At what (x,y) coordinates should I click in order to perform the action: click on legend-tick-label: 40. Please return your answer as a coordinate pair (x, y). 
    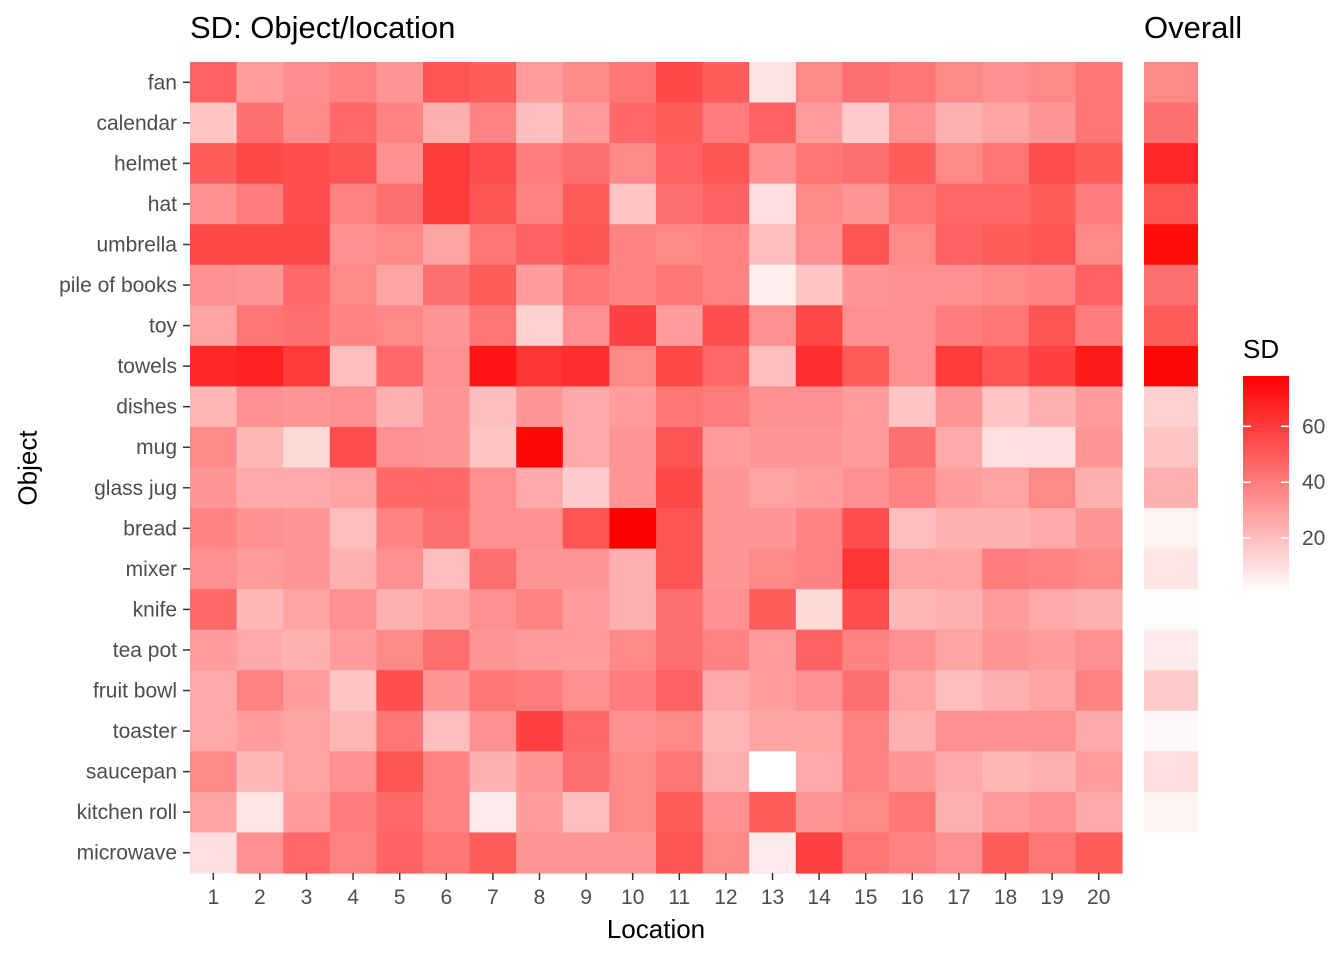
    Looking at the image, I should click on (1313, 482).